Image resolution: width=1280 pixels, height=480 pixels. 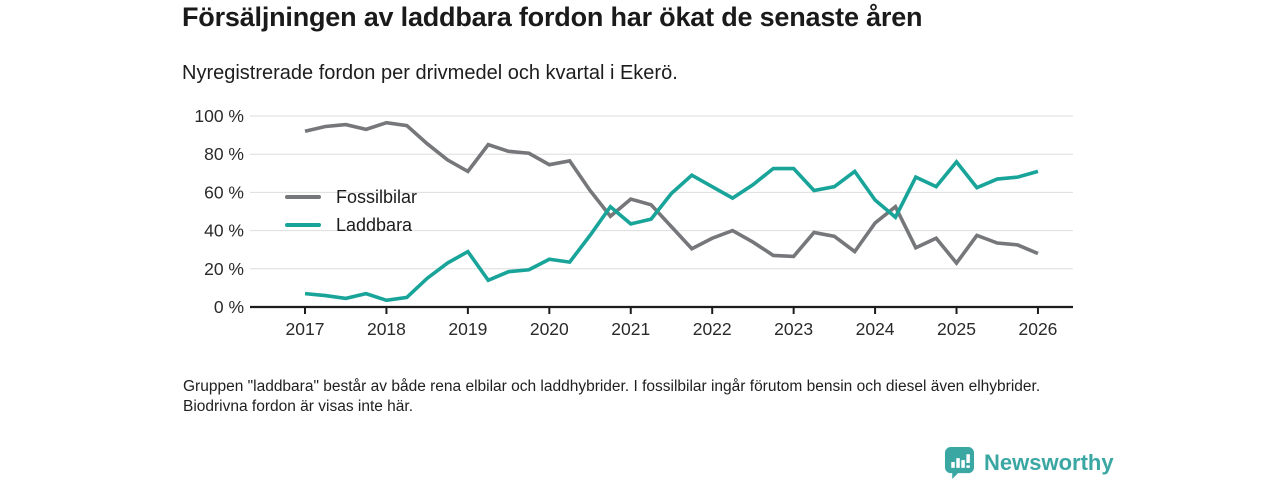 What do you see at coordinates (467, 329) in the screenshot?
I see `svg-text: 2019` at bounding box center [467, 329].